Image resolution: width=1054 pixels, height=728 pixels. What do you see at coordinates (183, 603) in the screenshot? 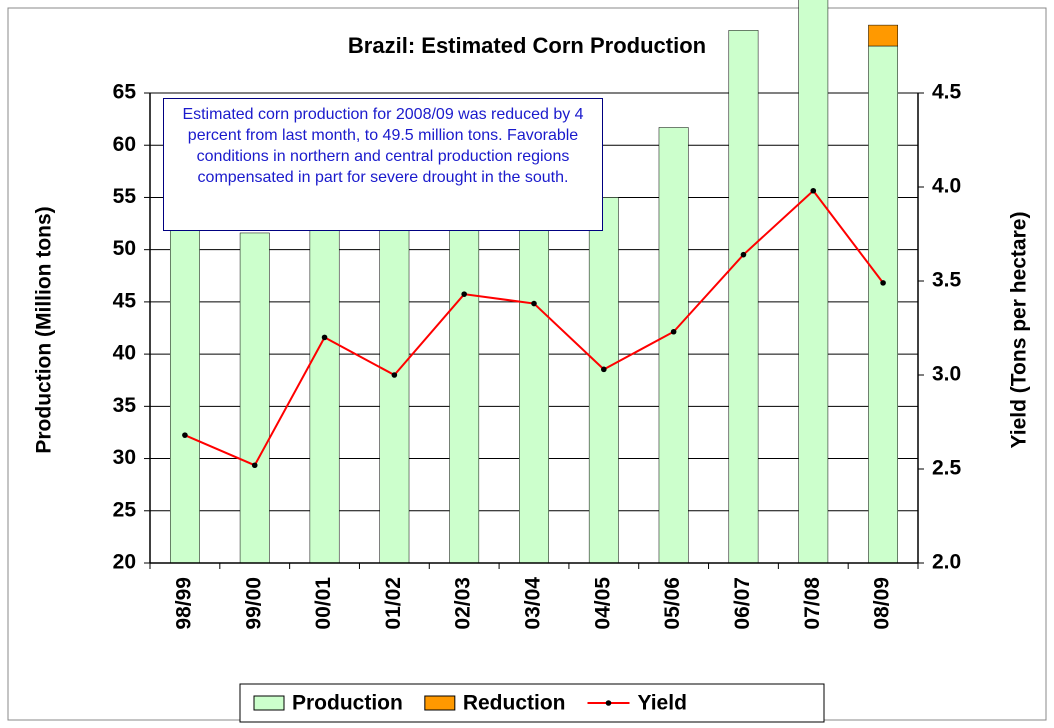
I see `x-tick-label: 98/99` at bounding box center [183, 603].